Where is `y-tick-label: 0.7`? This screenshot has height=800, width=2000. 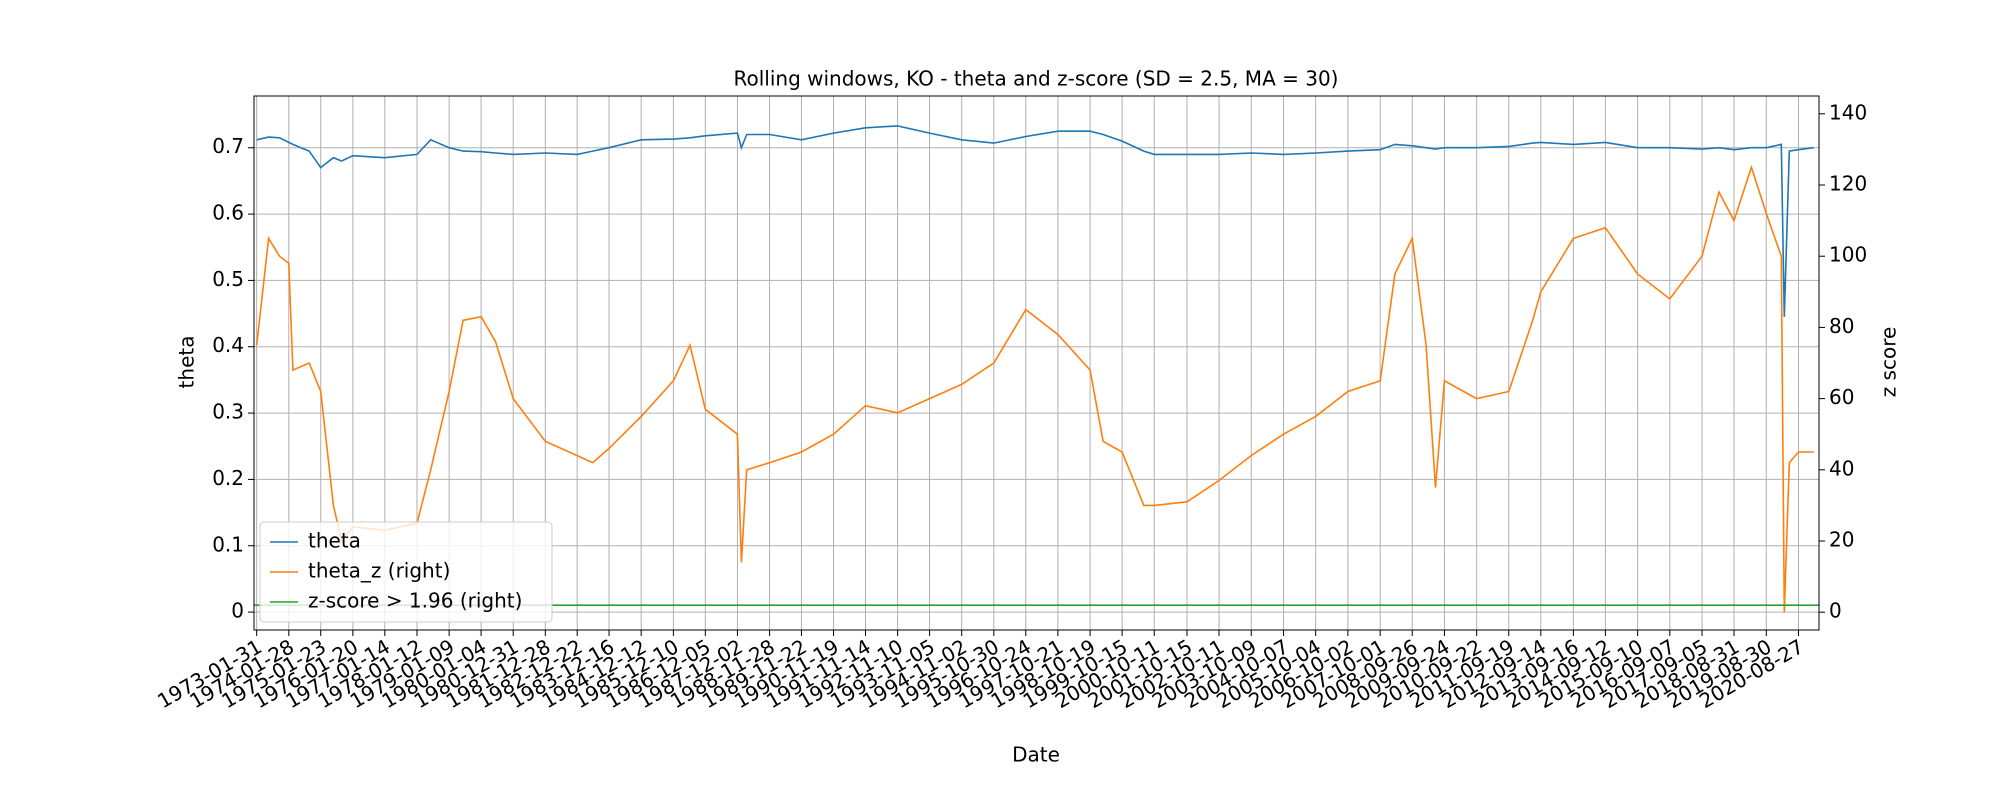 y-tick-label: 0.7 is located at coordinates (228, 146).